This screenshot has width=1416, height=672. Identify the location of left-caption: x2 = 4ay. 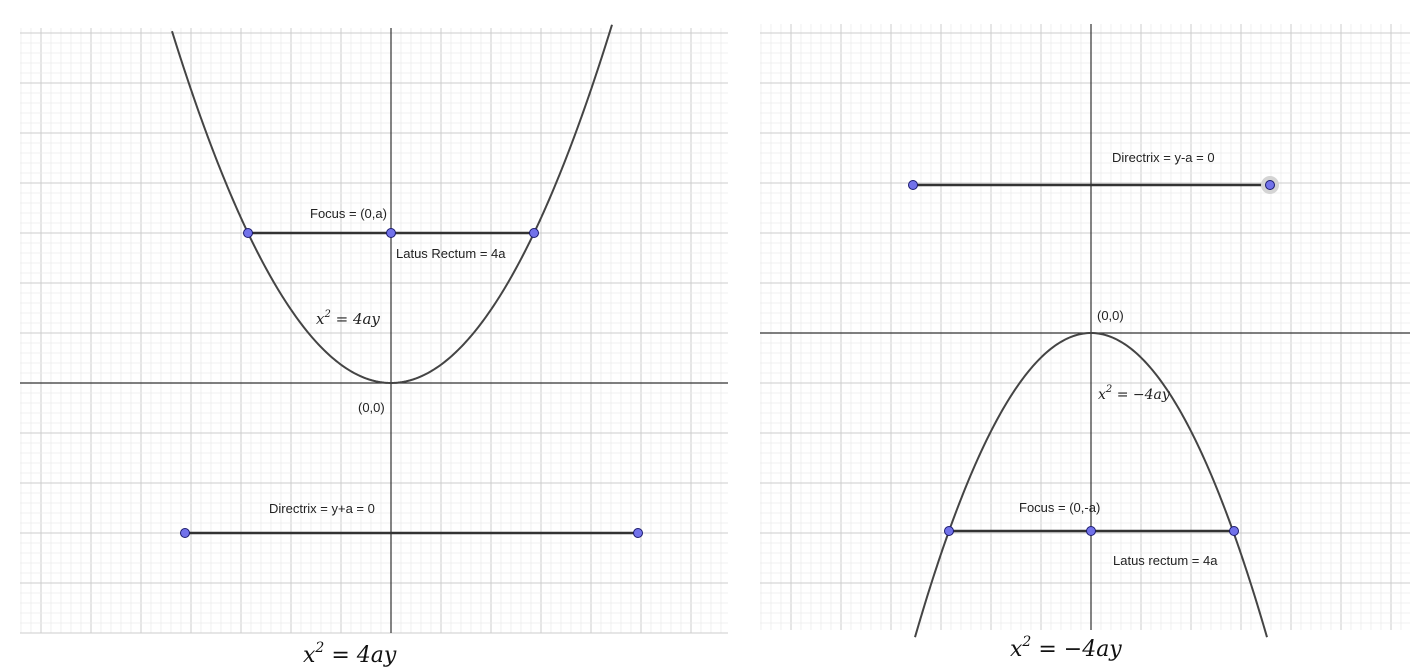
(350, 654).